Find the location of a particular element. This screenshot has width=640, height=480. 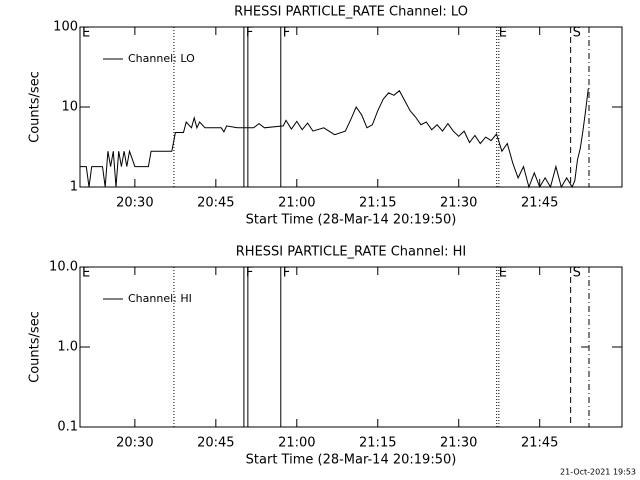

y-tick-label: 10.0 is located at coordinates (63, 267).